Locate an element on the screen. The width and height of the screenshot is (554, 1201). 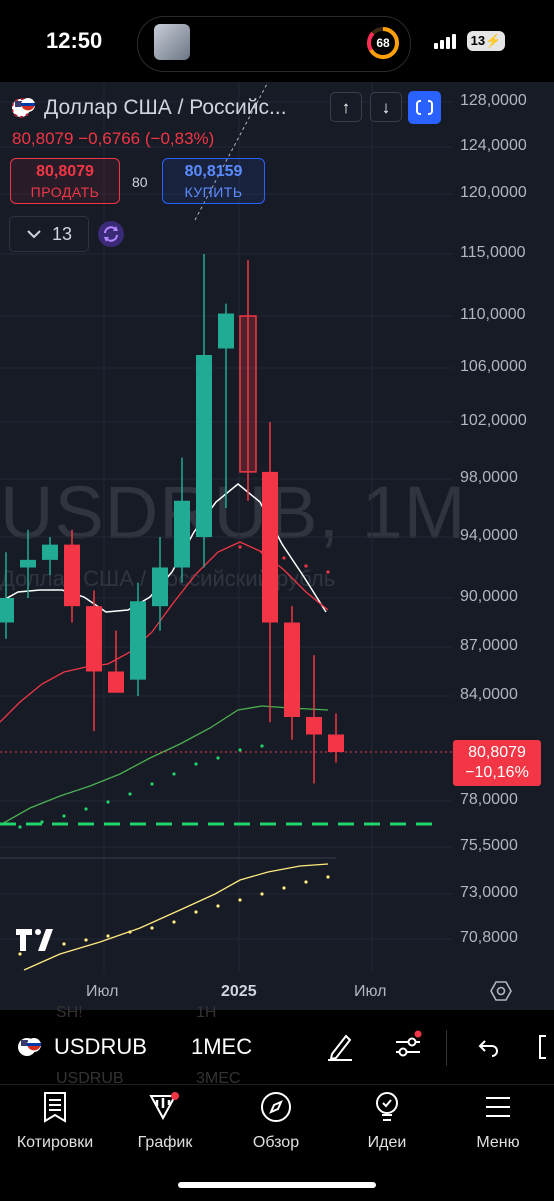
menu-icon is located at coordinates (498, 1107).